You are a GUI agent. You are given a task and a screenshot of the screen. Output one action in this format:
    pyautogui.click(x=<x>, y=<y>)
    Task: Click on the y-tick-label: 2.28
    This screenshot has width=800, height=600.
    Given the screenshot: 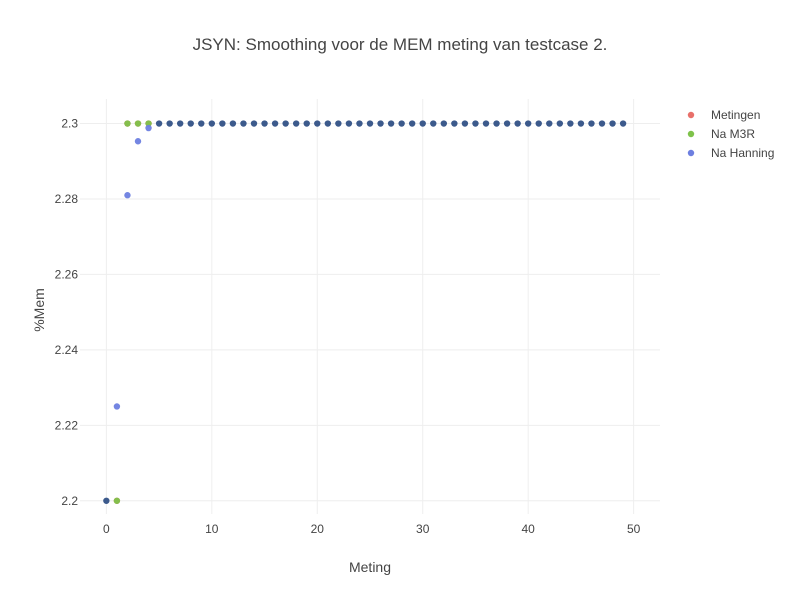 What is the action you would take?
    pyautogui.click(x=67, y=199)
    